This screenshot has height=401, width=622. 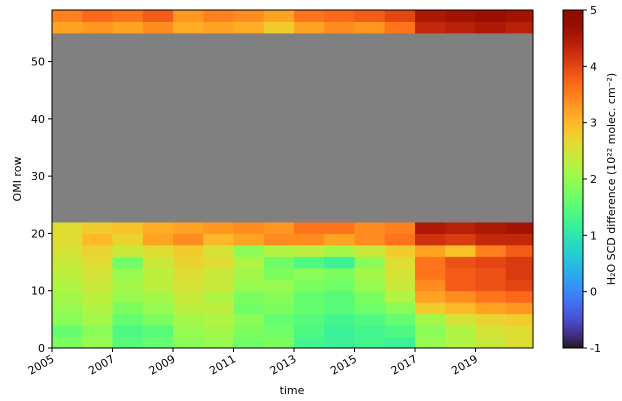 What do you see at coordinates (38, 233) in the screenshot?
I see `y-tick-label: 20` at bounding box center [38, 233].